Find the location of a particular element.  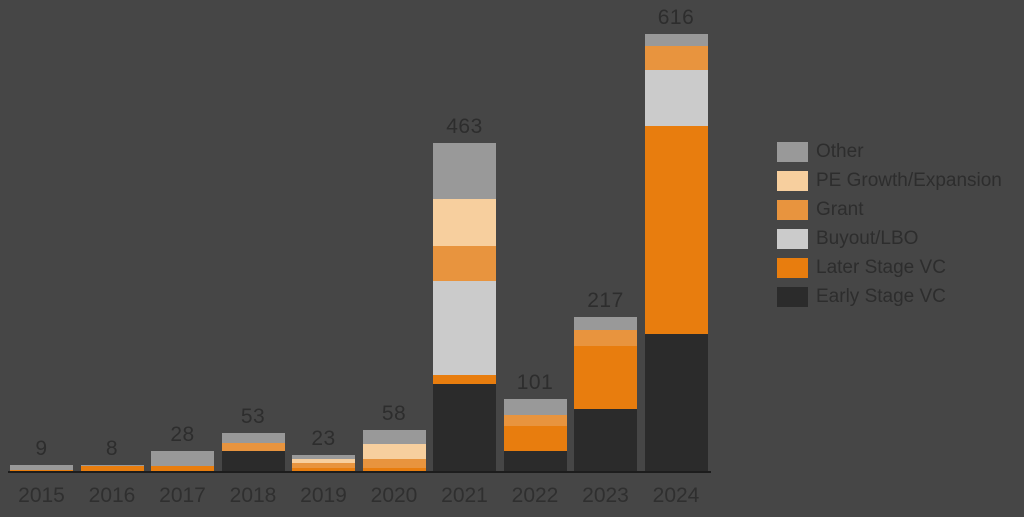

legend-item-buyout-lbo: Buyout/LBO is located at coordinates (889, 238).